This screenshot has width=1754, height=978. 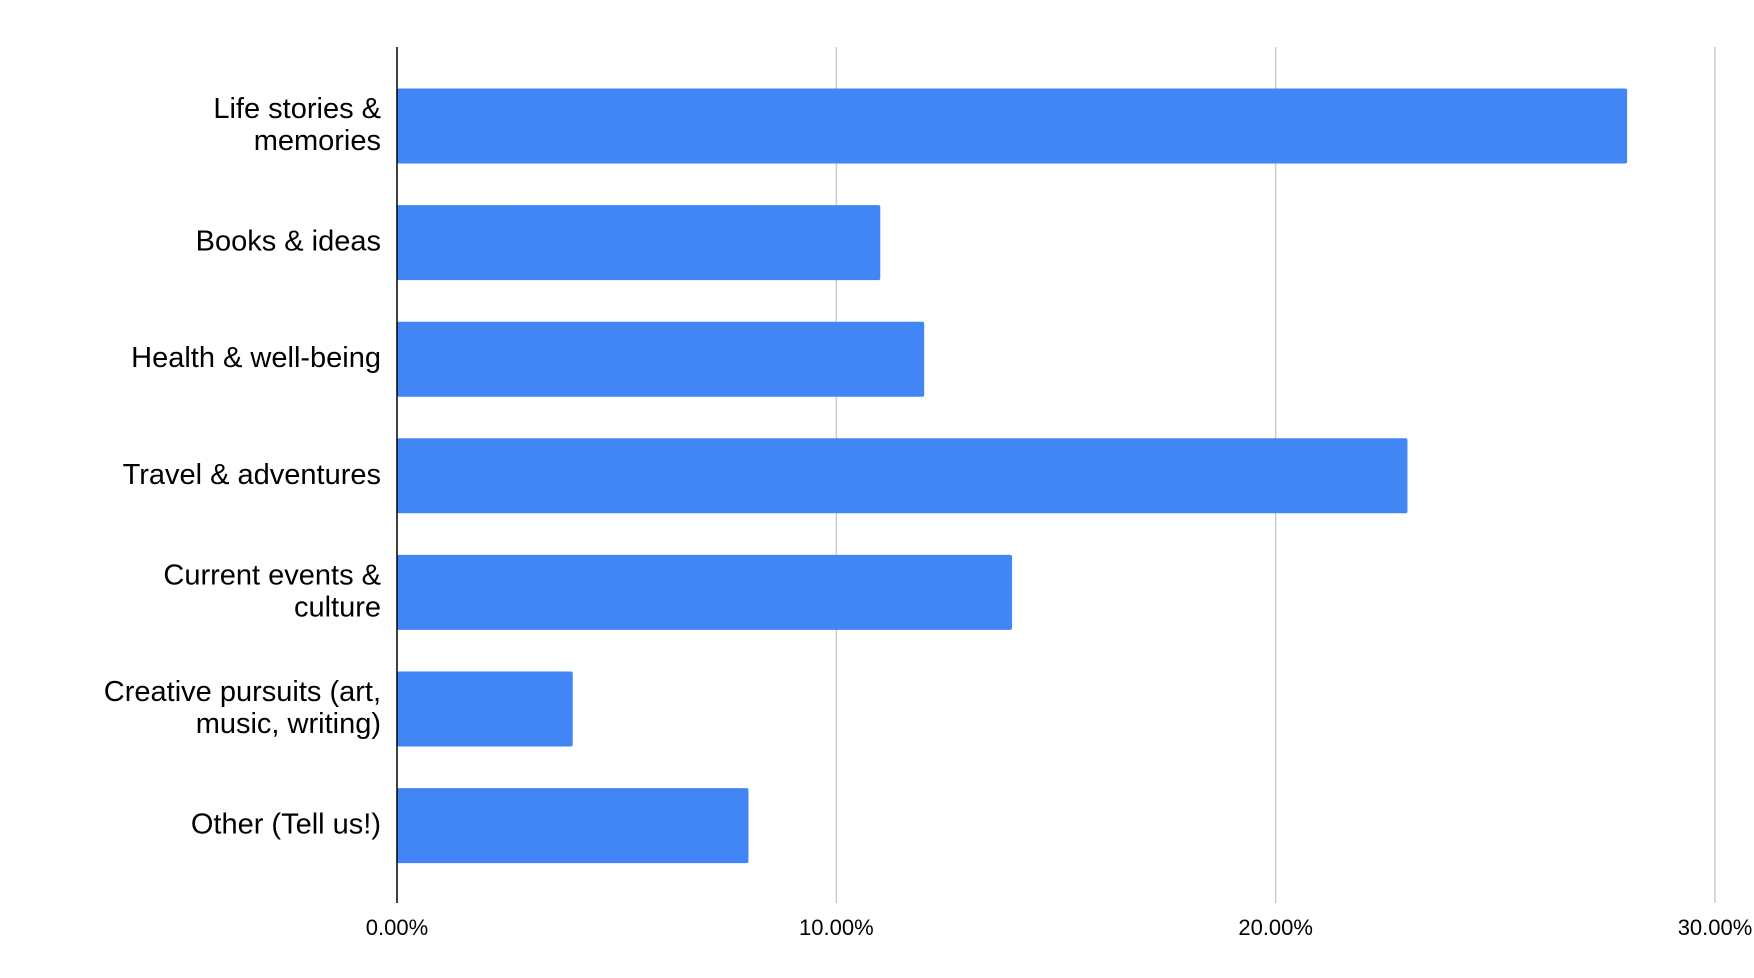 I want to click on y-tick-label: Current events & culture, so click(x=272, y=591).